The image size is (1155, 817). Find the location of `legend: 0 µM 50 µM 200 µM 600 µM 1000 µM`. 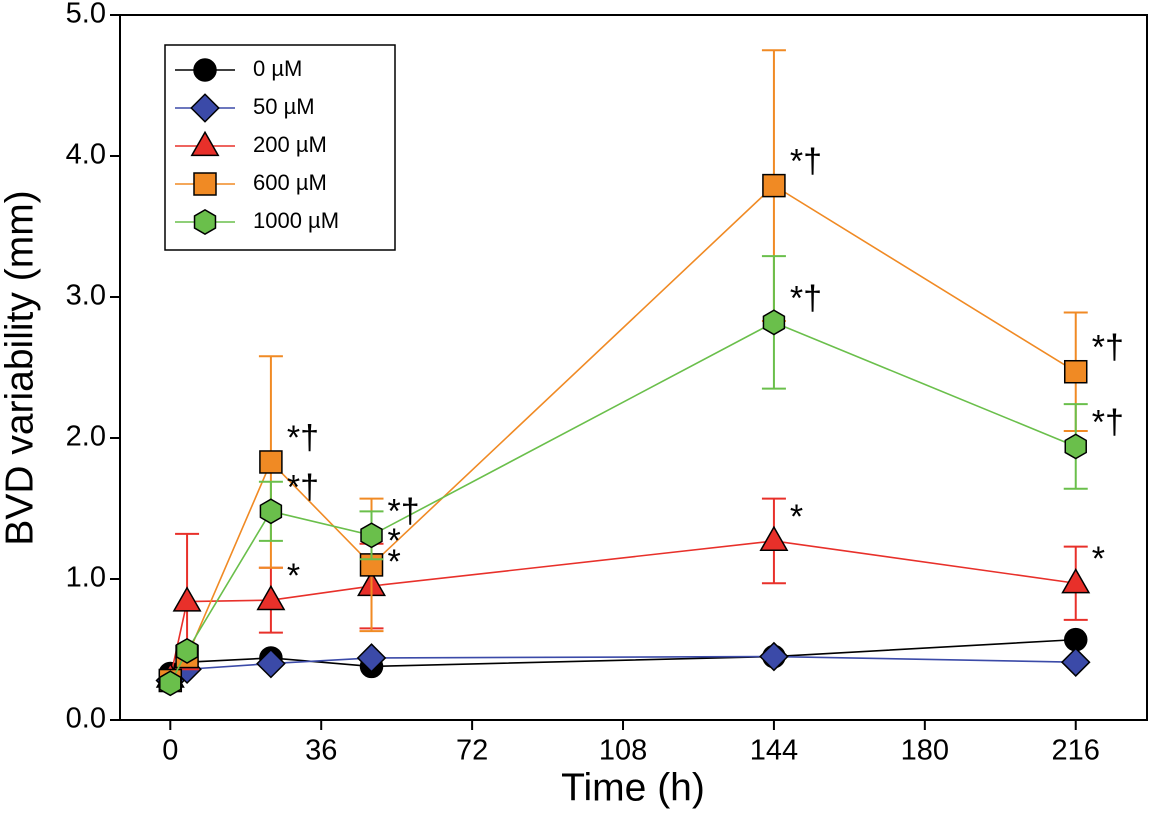

legend: 0 µM 50 µM 200 µM 600 µM 1000 µM is located at coordinates (280, 147).